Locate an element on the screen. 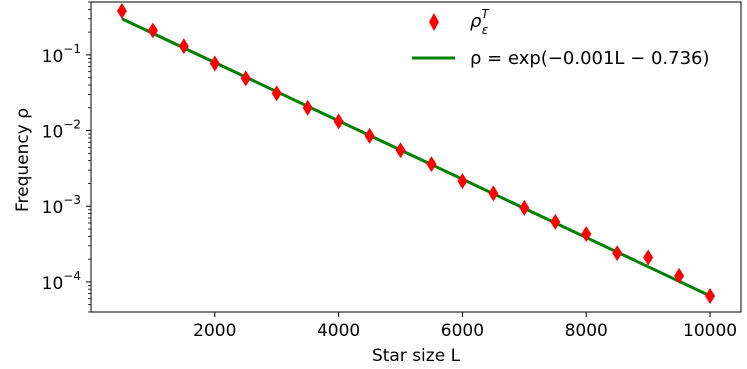 This screenshot has height=369, width=747. y-tick-label: 10⁻³ is located at coordinates (61, 205).